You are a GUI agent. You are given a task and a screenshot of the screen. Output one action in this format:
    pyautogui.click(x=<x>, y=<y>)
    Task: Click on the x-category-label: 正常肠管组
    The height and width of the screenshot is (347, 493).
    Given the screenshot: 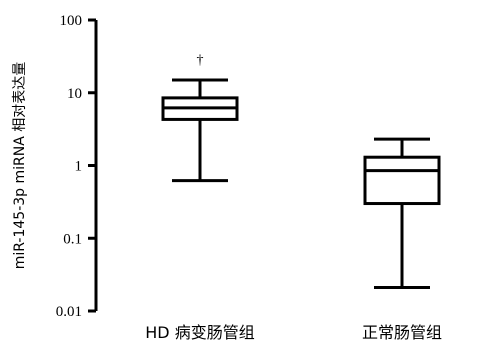 What is the action you would take?
    pyautogui.click(x=402, y=332)
    